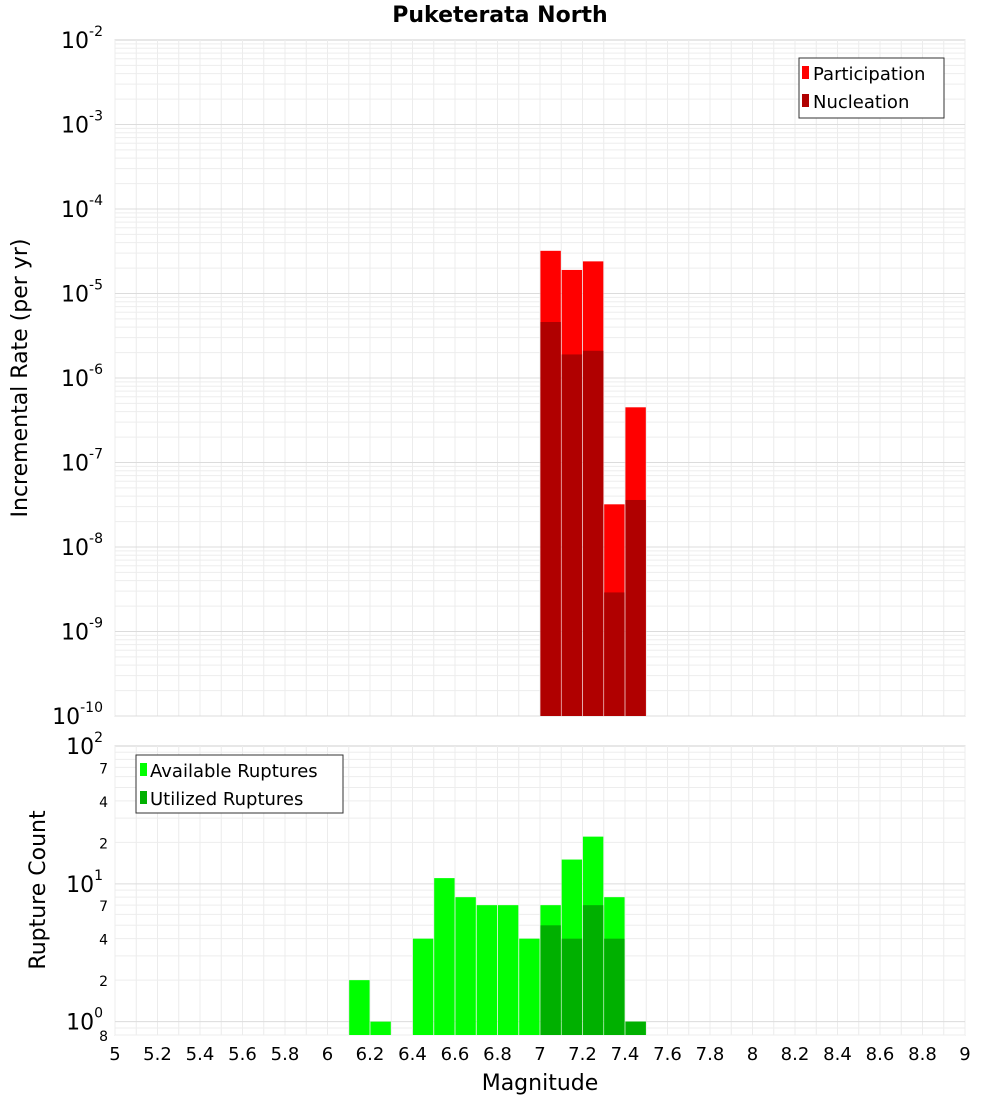  I want to click on y-tick-label: 10⁻⁸, so click(82, 546).